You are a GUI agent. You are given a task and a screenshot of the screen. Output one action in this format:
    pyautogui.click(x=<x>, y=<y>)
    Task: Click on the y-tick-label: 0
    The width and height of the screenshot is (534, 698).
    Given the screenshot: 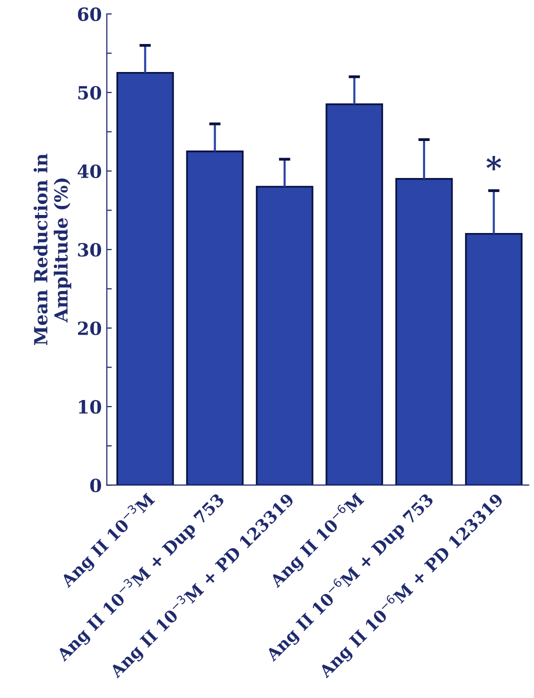 What is the action you would take?
    pyautogui.click(x=96, y=485)
    